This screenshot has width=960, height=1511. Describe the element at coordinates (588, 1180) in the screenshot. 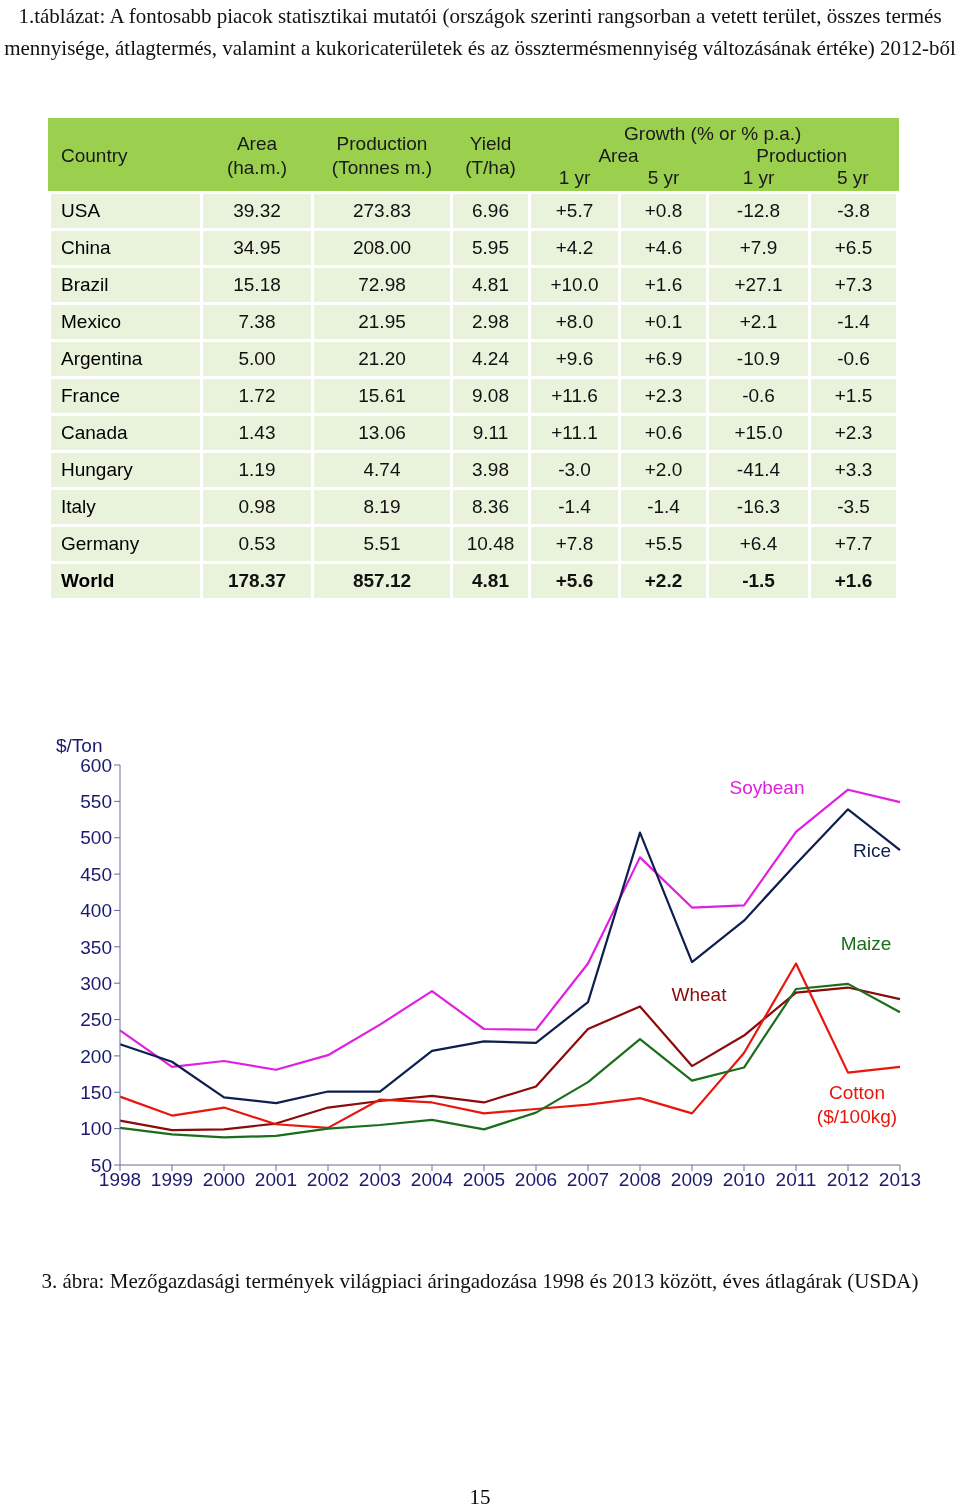

I see `x-tick-label: 2007` at that location.